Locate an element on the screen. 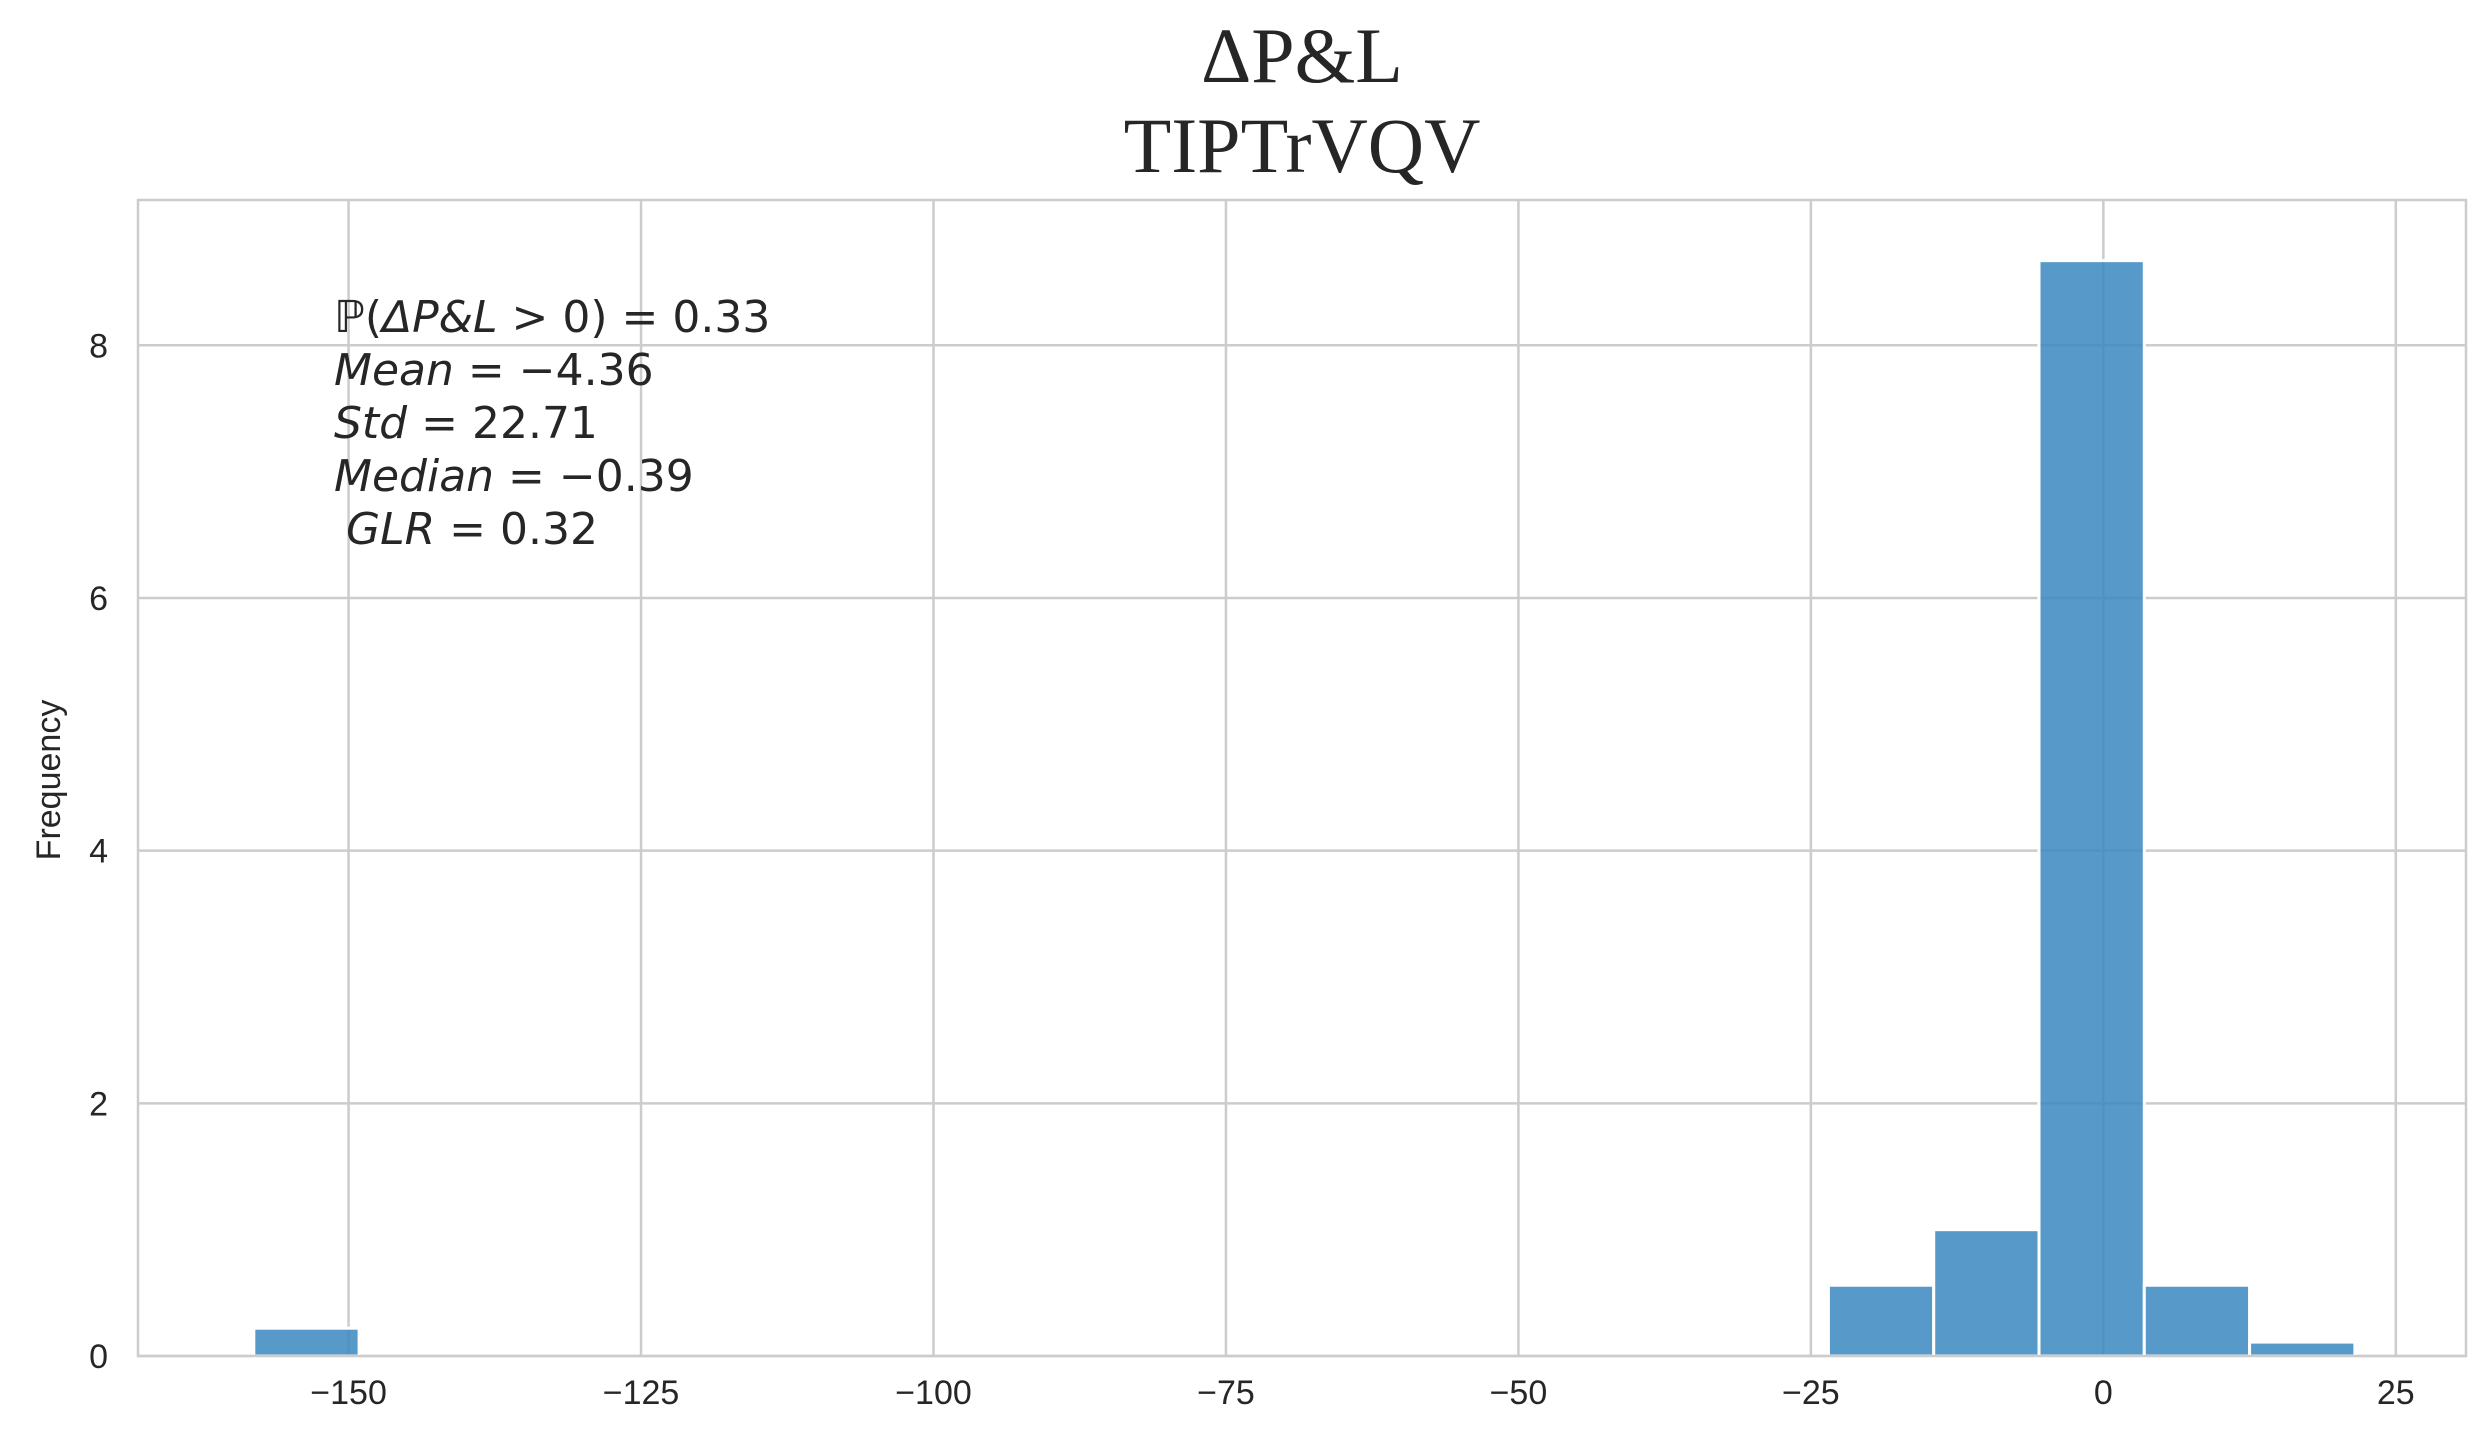 The height and width of the screenshot is (1450, 2492). chart-title: ΔP&L is located at coordinates (1302, 55).